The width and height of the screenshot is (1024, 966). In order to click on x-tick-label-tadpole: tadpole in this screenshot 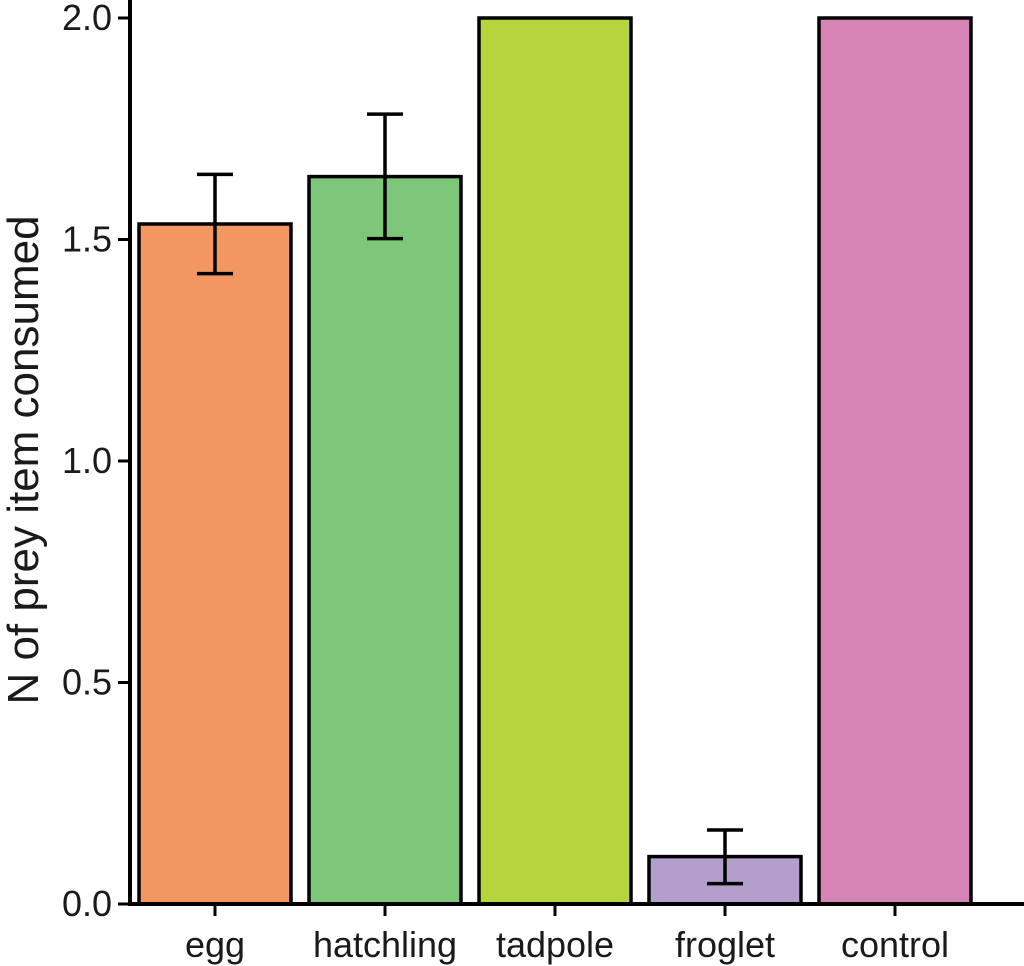, I will do `click(555, 944)`.